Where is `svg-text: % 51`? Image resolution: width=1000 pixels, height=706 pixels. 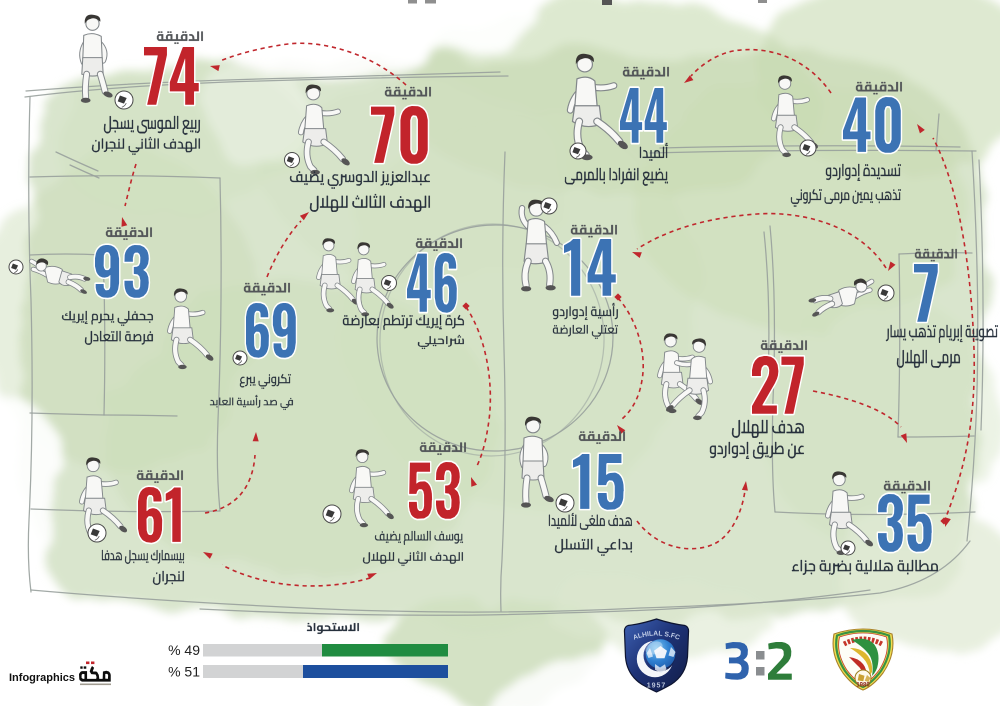 svg-text: % 51 is located at coordinates (184, 672).